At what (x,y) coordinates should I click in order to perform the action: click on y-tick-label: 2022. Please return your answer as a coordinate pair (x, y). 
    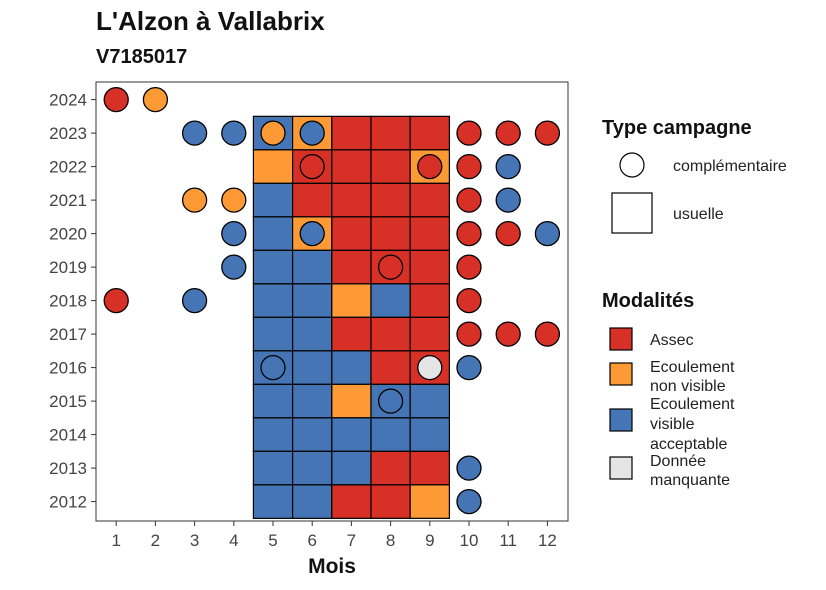
    Looking at the image, I should click on (68, 167).